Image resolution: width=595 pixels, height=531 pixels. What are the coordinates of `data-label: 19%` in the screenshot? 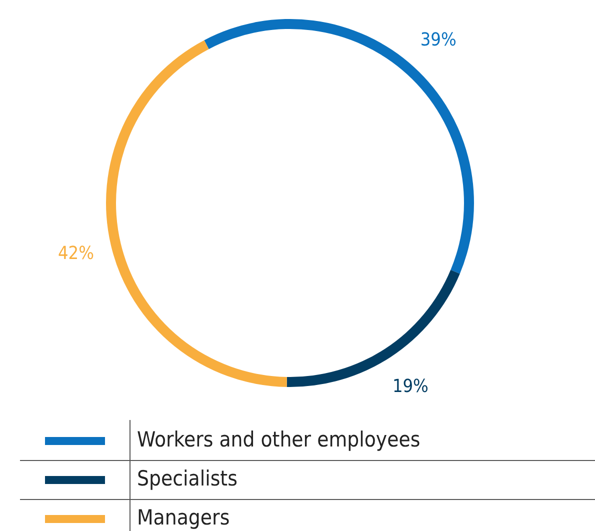 It's located at (410, 387).